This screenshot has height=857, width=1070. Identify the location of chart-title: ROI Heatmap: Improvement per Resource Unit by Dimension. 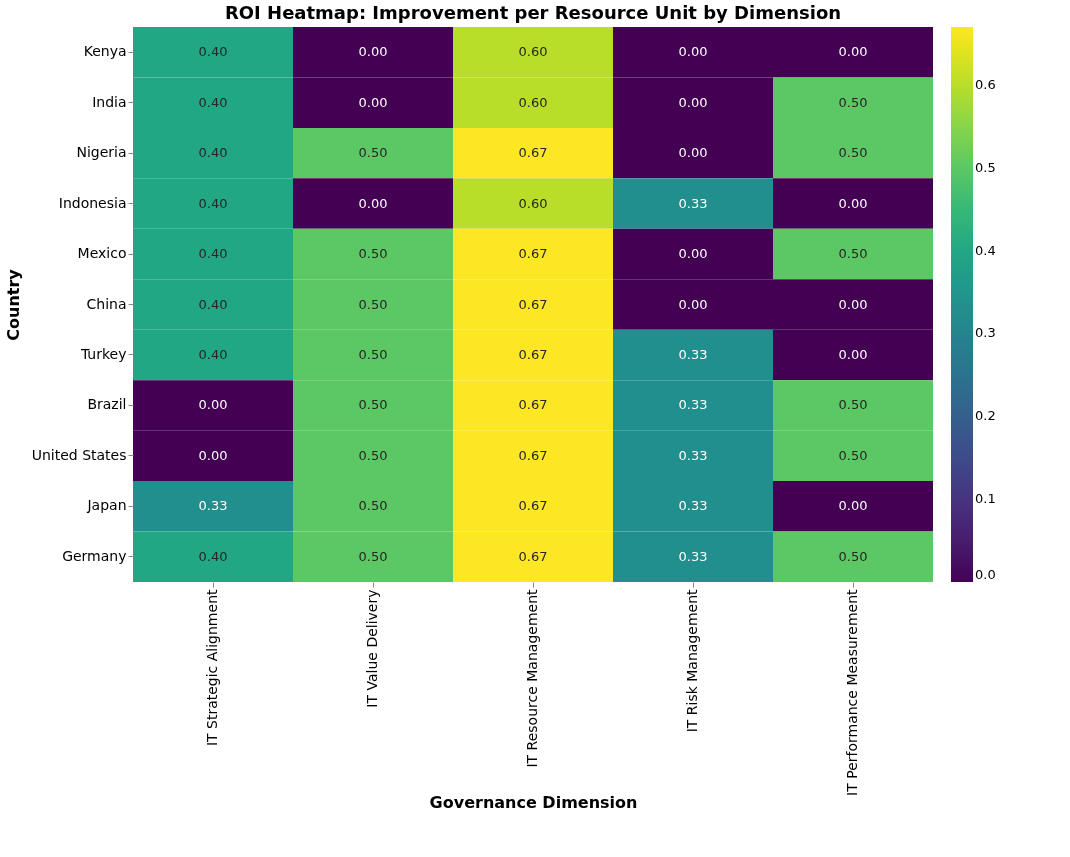
(533, 12).